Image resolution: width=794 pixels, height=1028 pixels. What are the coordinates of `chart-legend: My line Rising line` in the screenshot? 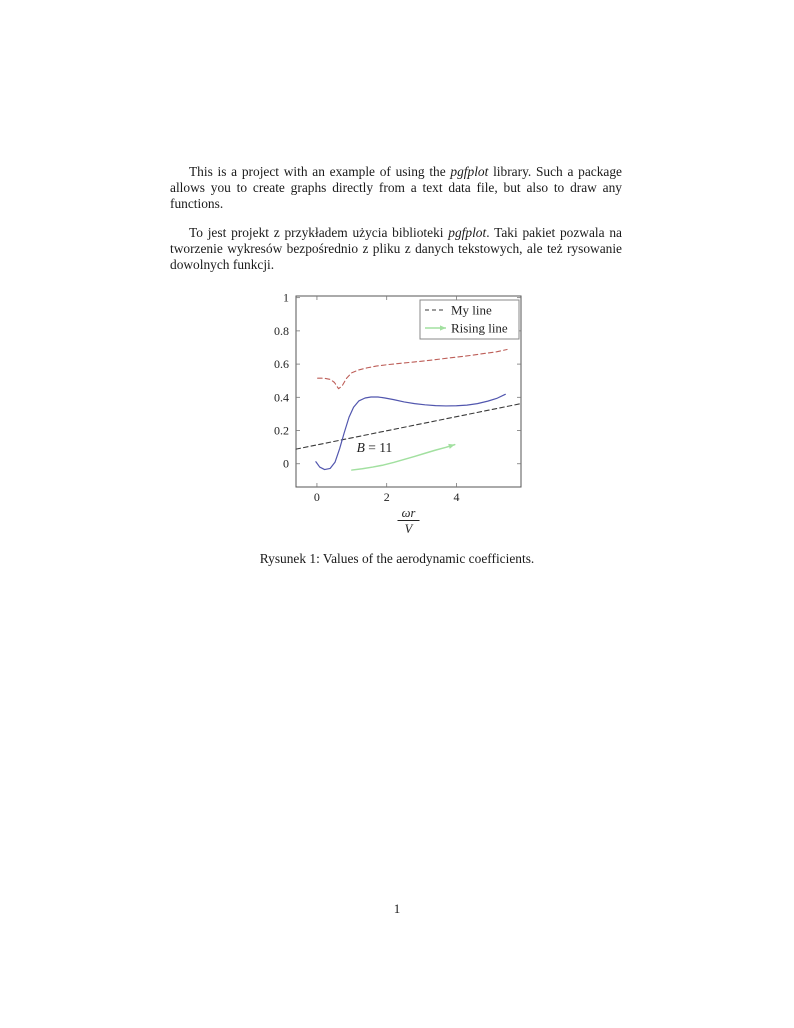 It's located at (469, 319).